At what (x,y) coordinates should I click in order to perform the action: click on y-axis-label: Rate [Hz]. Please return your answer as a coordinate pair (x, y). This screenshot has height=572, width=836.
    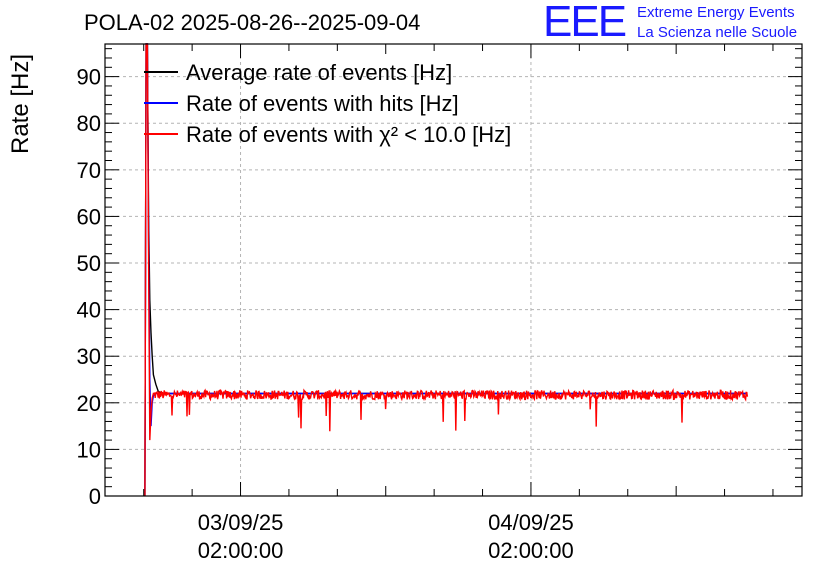
    Looking at the image, I should click on (20, 104).